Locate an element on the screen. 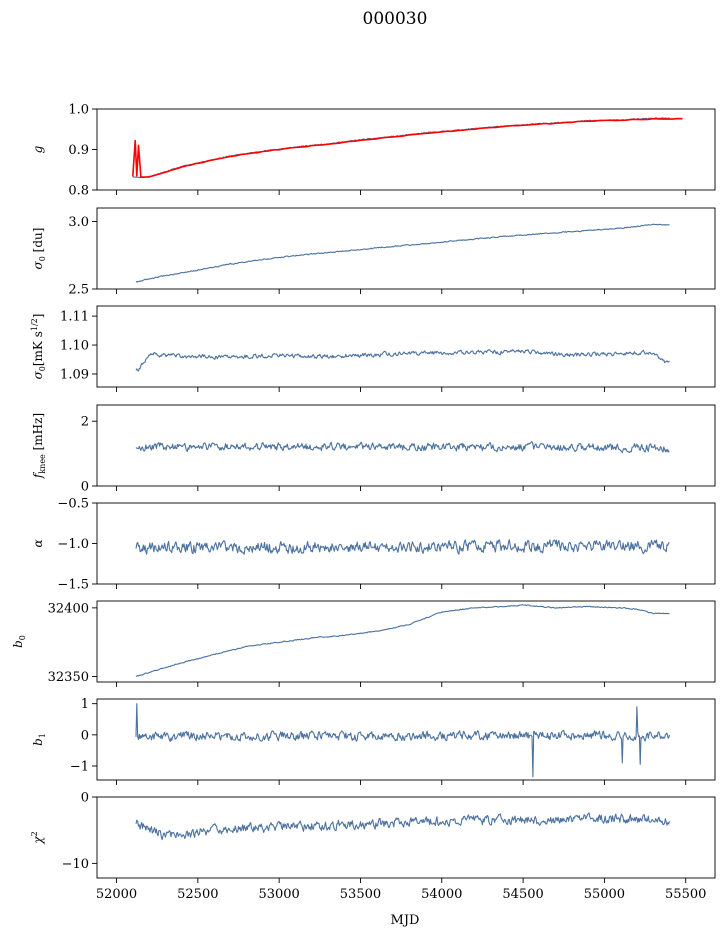 This screenshot has height=936, width=725. ytick-label-sigma0_mk-1: 1.10 is located at coordinates (74, 346).